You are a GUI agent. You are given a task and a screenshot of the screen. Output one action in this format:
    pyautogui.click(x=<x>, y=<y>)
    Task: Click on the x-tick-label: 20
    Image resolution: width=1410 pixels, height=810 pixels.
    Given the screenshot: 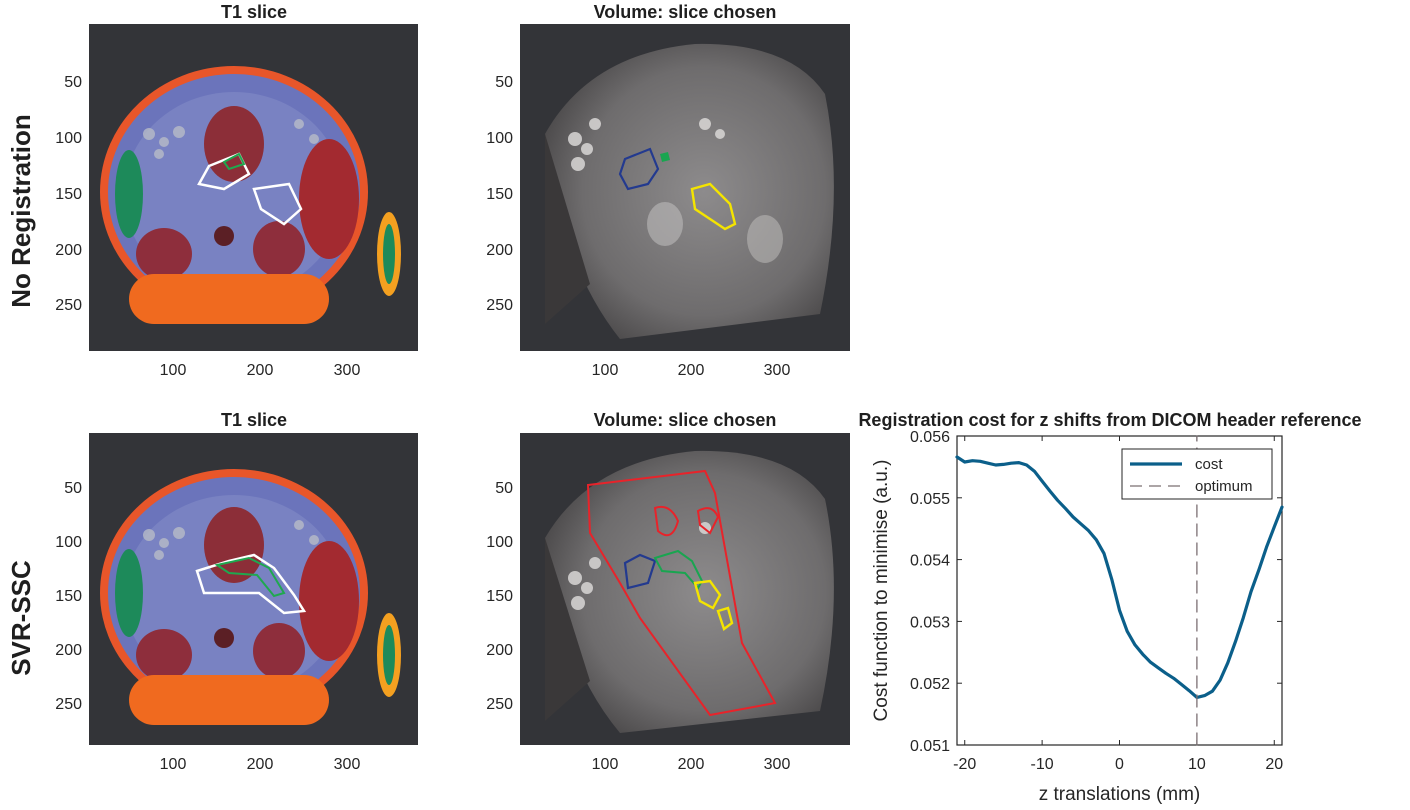 What is the action you would take?
    pyautogui.click(x=1274, y=764)
    